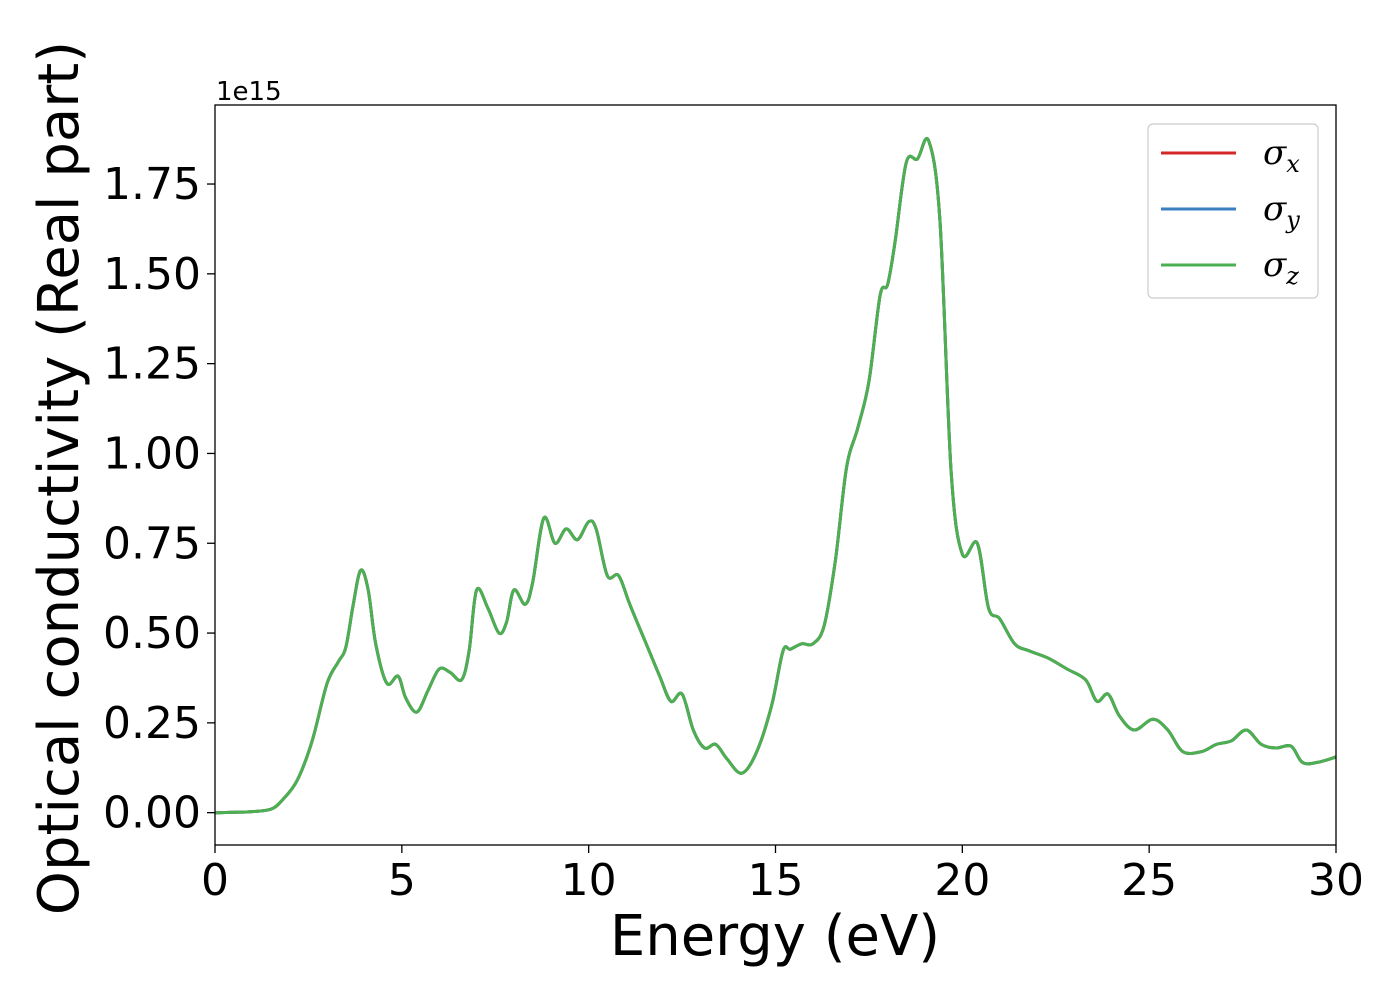  Describe the element at coordinates (152, 453) in the screenshot. I see `y-tick-label: 1.00` at that location.